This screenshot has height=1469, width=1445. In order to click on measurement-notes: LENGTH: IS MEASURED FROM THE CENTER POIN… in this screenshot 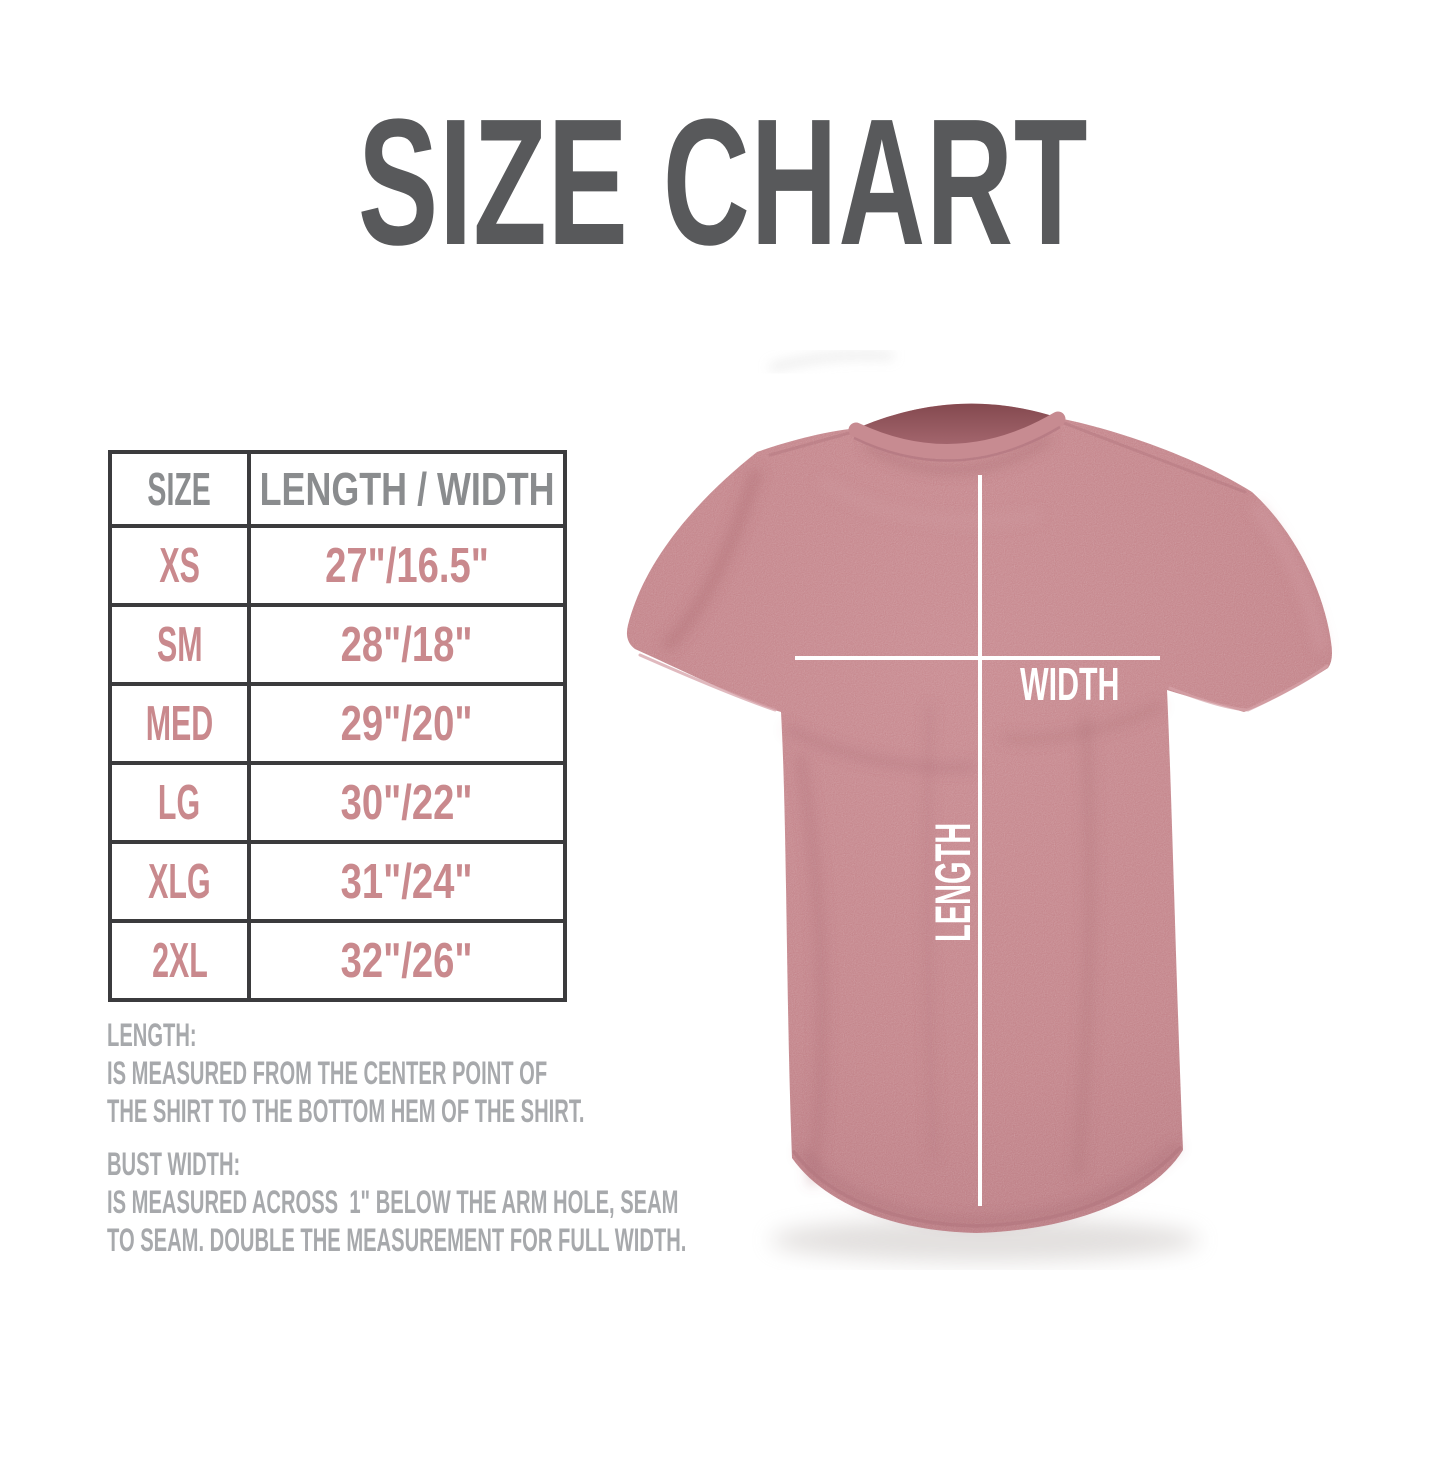, I will do `click(567, 1137)`.